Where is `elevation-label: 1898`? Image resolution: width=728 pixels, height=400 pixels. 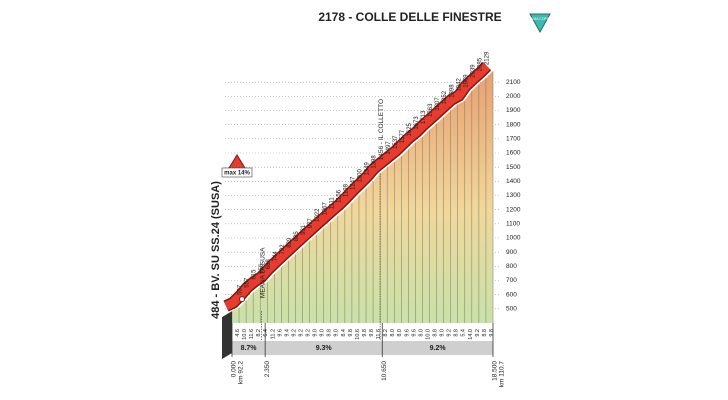
elevation-label: 1898 is located at coordinates (452, 91).